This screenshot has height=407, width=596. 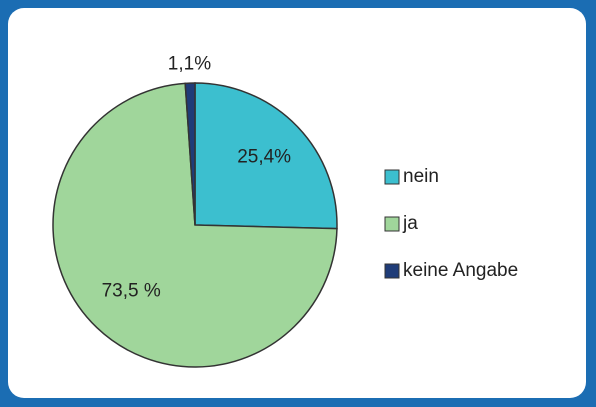 What do you see at coordinates (131, 291) in the screenshot?
I see `data-label: 73,5 %` at bounding box center [131, 291].